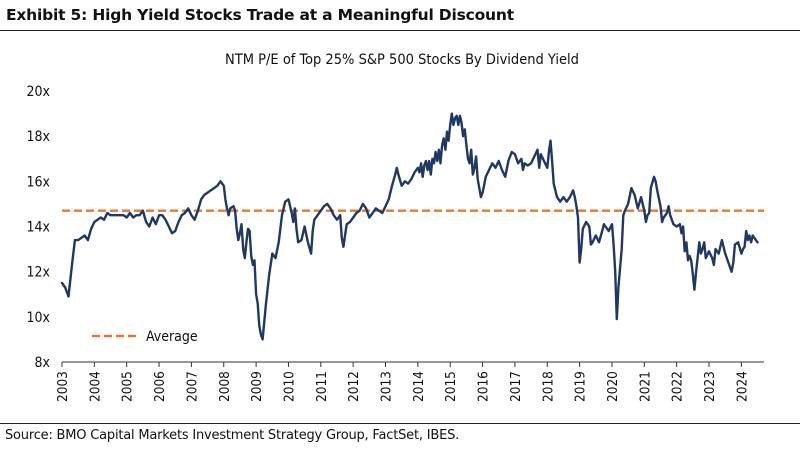 The height and width of the screenshot is (449, 800). Describe the element at coordinates (39, 182) in the screenshot. I see `y-tick-label: 16x` at that location.